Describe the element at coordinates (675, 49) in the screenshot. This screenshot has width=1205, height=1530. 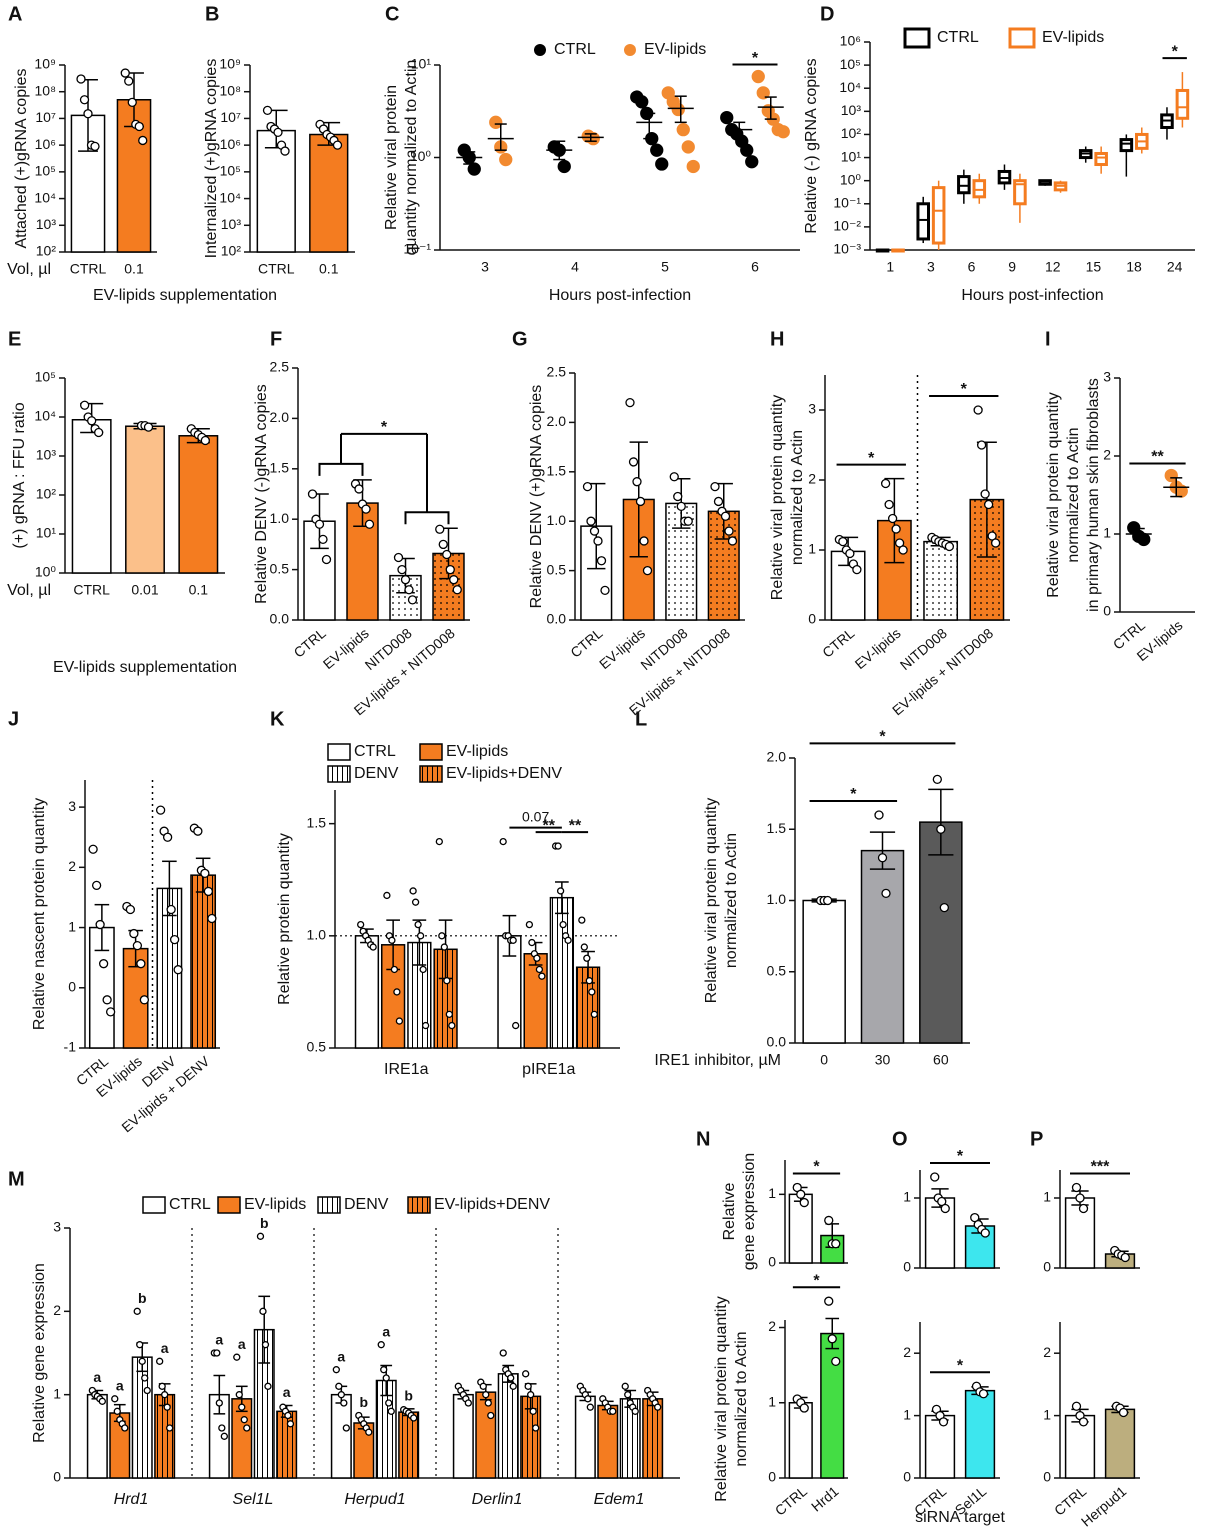
I see `legend-label: EV-lipids` at that location.